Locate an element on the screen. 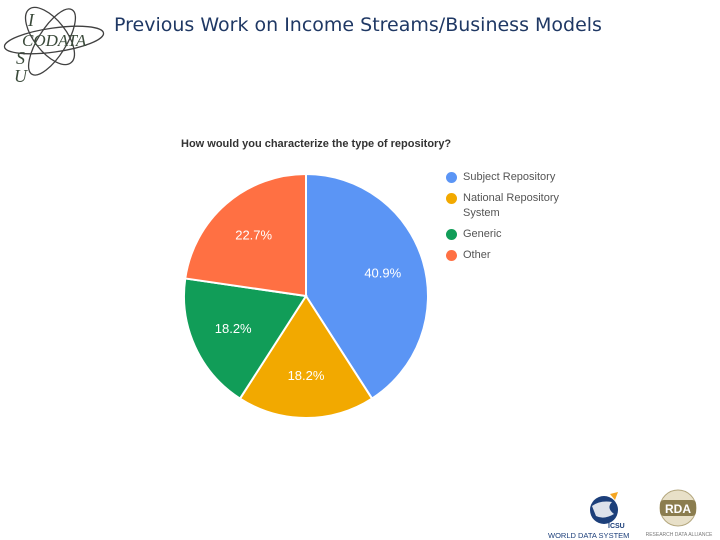  rda-tagline: RESEARCH DATA ALLIANCE is located at coordinates (679, 535).